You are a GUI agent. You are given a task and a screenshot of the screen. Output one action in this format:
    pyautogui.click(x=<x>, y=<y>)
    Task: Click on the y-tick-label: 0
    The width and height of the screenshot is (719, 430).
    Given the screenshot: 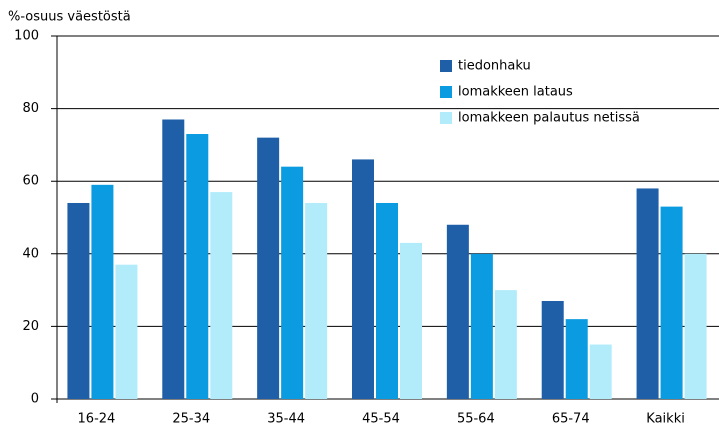 What is the action you would take?
    pyautogui.click(x=35, y=399)
    